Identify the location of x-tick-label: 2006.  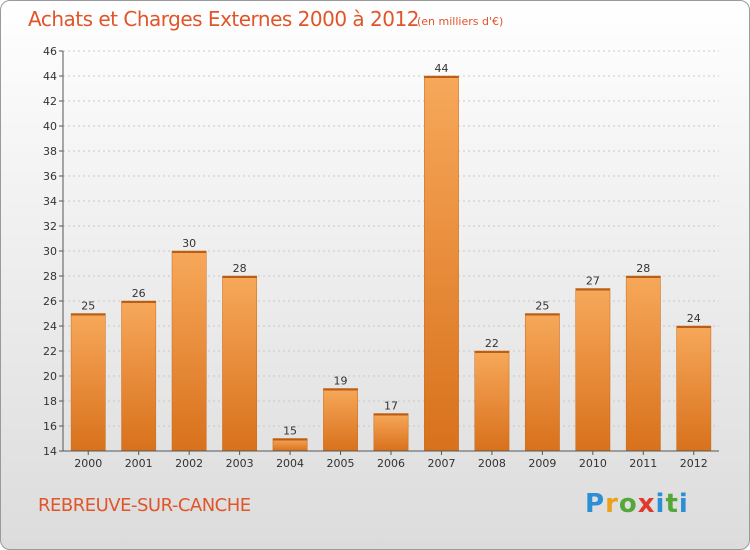
(391, 463).